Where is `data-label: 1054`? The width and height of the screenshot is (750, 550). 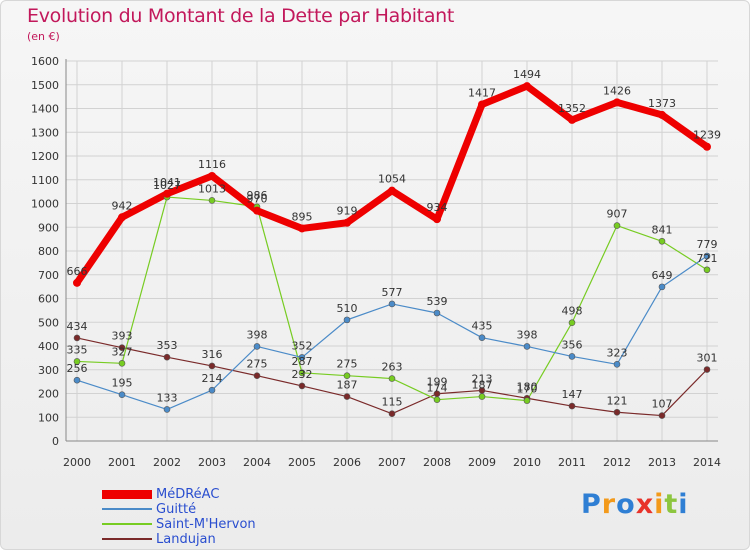 data-label: 1054 is located at coordinates (392, 179).